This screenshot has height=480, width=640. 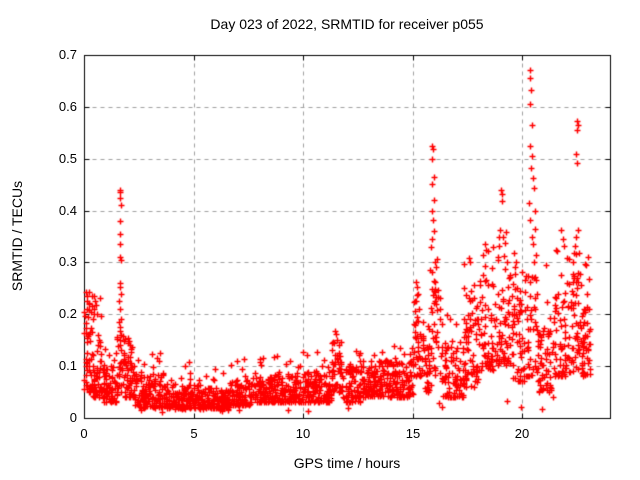 What do you see at coordinates (194, 433) in the screenshot?
I see `x-tick-label: 5` at bounding box center [194, 433].